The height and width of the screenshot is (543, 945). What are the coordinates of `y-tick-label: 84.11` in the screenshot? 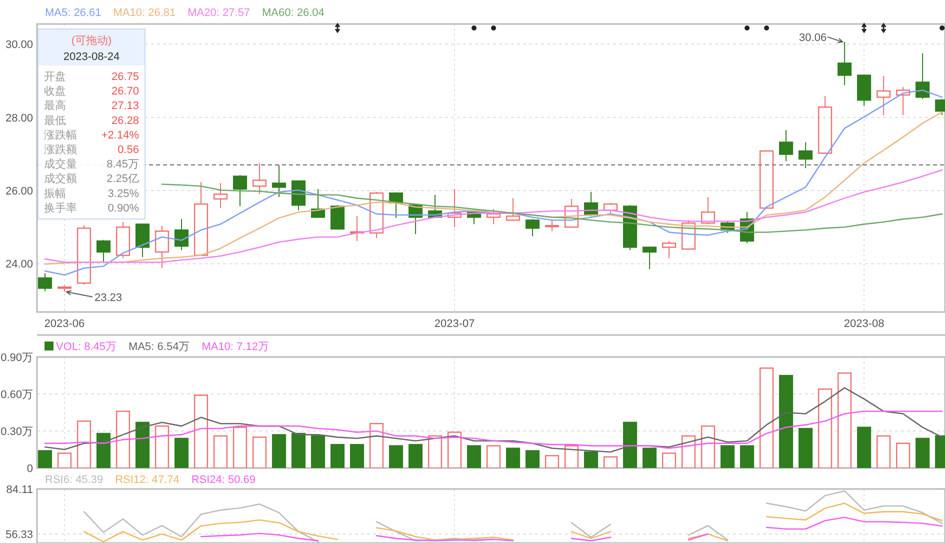 It's located at (19, 490).